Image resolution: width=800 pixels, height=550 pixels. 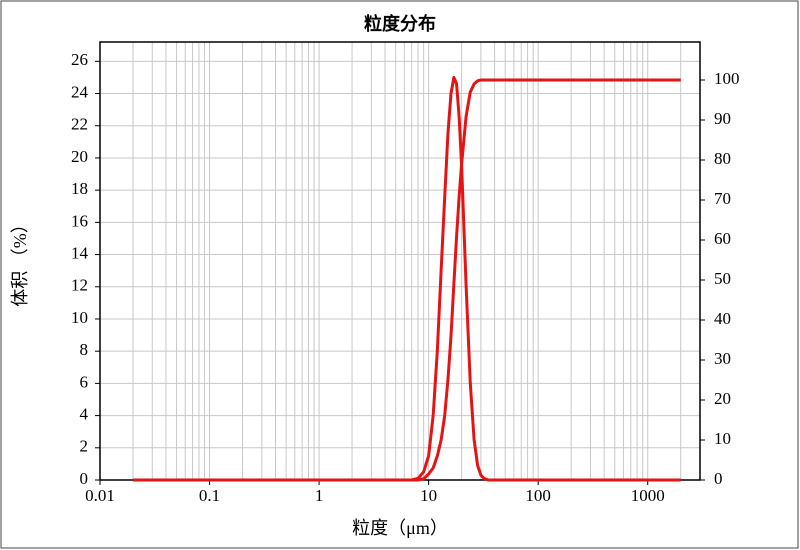 I want to click on y-tick-label: 22, so click(x=79, y=124).